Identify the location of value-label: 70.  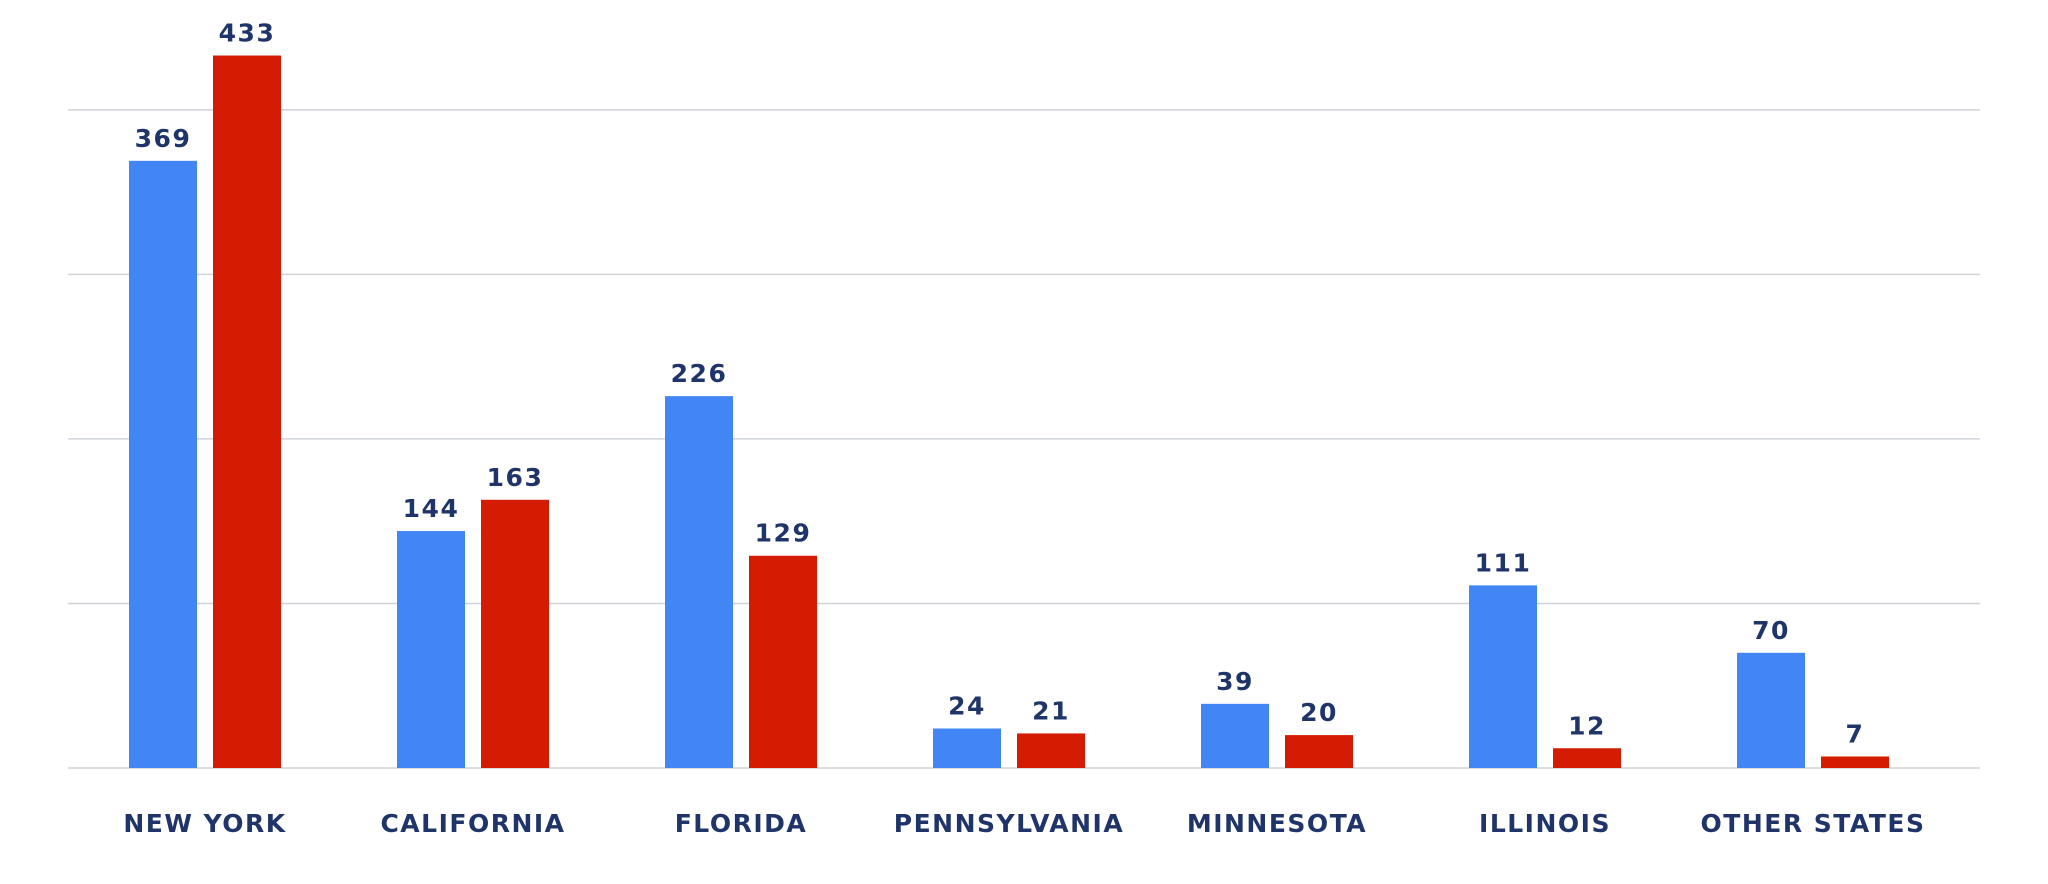
(1771, 630).